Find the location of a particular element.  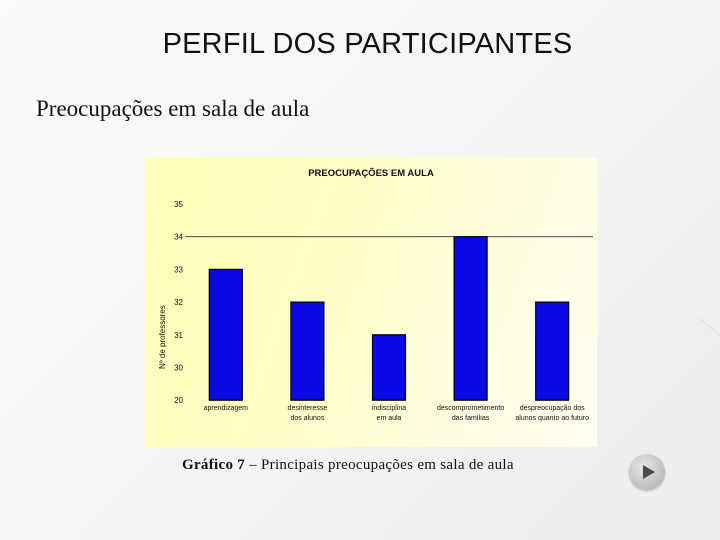

y-tick-label: 32 is located at coordinates (178, 302).